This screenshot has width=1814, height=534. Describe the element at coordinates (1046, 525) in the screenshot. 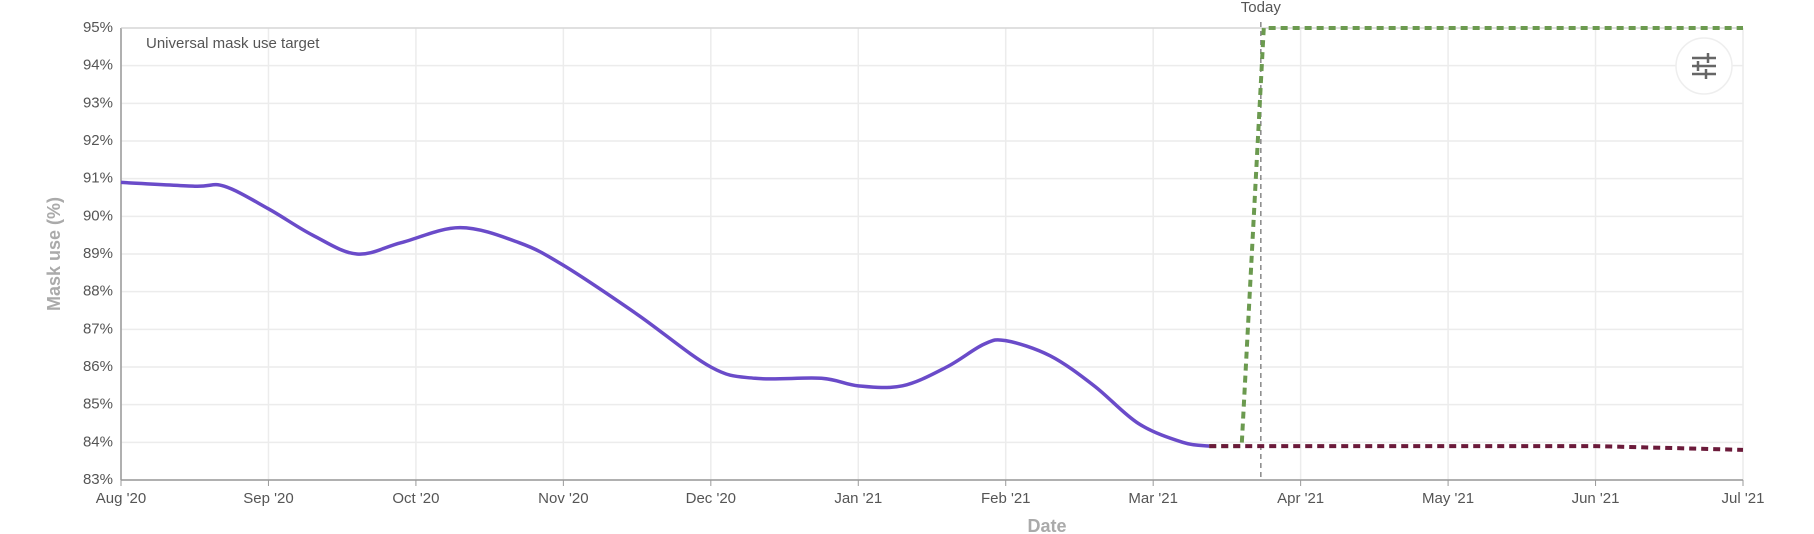

I see `x-axis-label: Date` at that location.